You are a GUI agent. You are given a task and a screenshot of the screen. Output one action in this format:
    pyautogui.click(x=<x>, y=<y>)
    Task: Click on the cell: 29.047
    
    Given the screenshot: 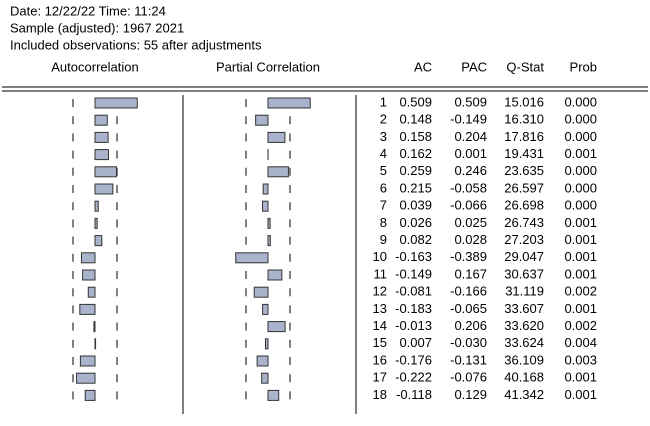 What is the action you would take?
    pyautogui.click(x=524, y=256)
    